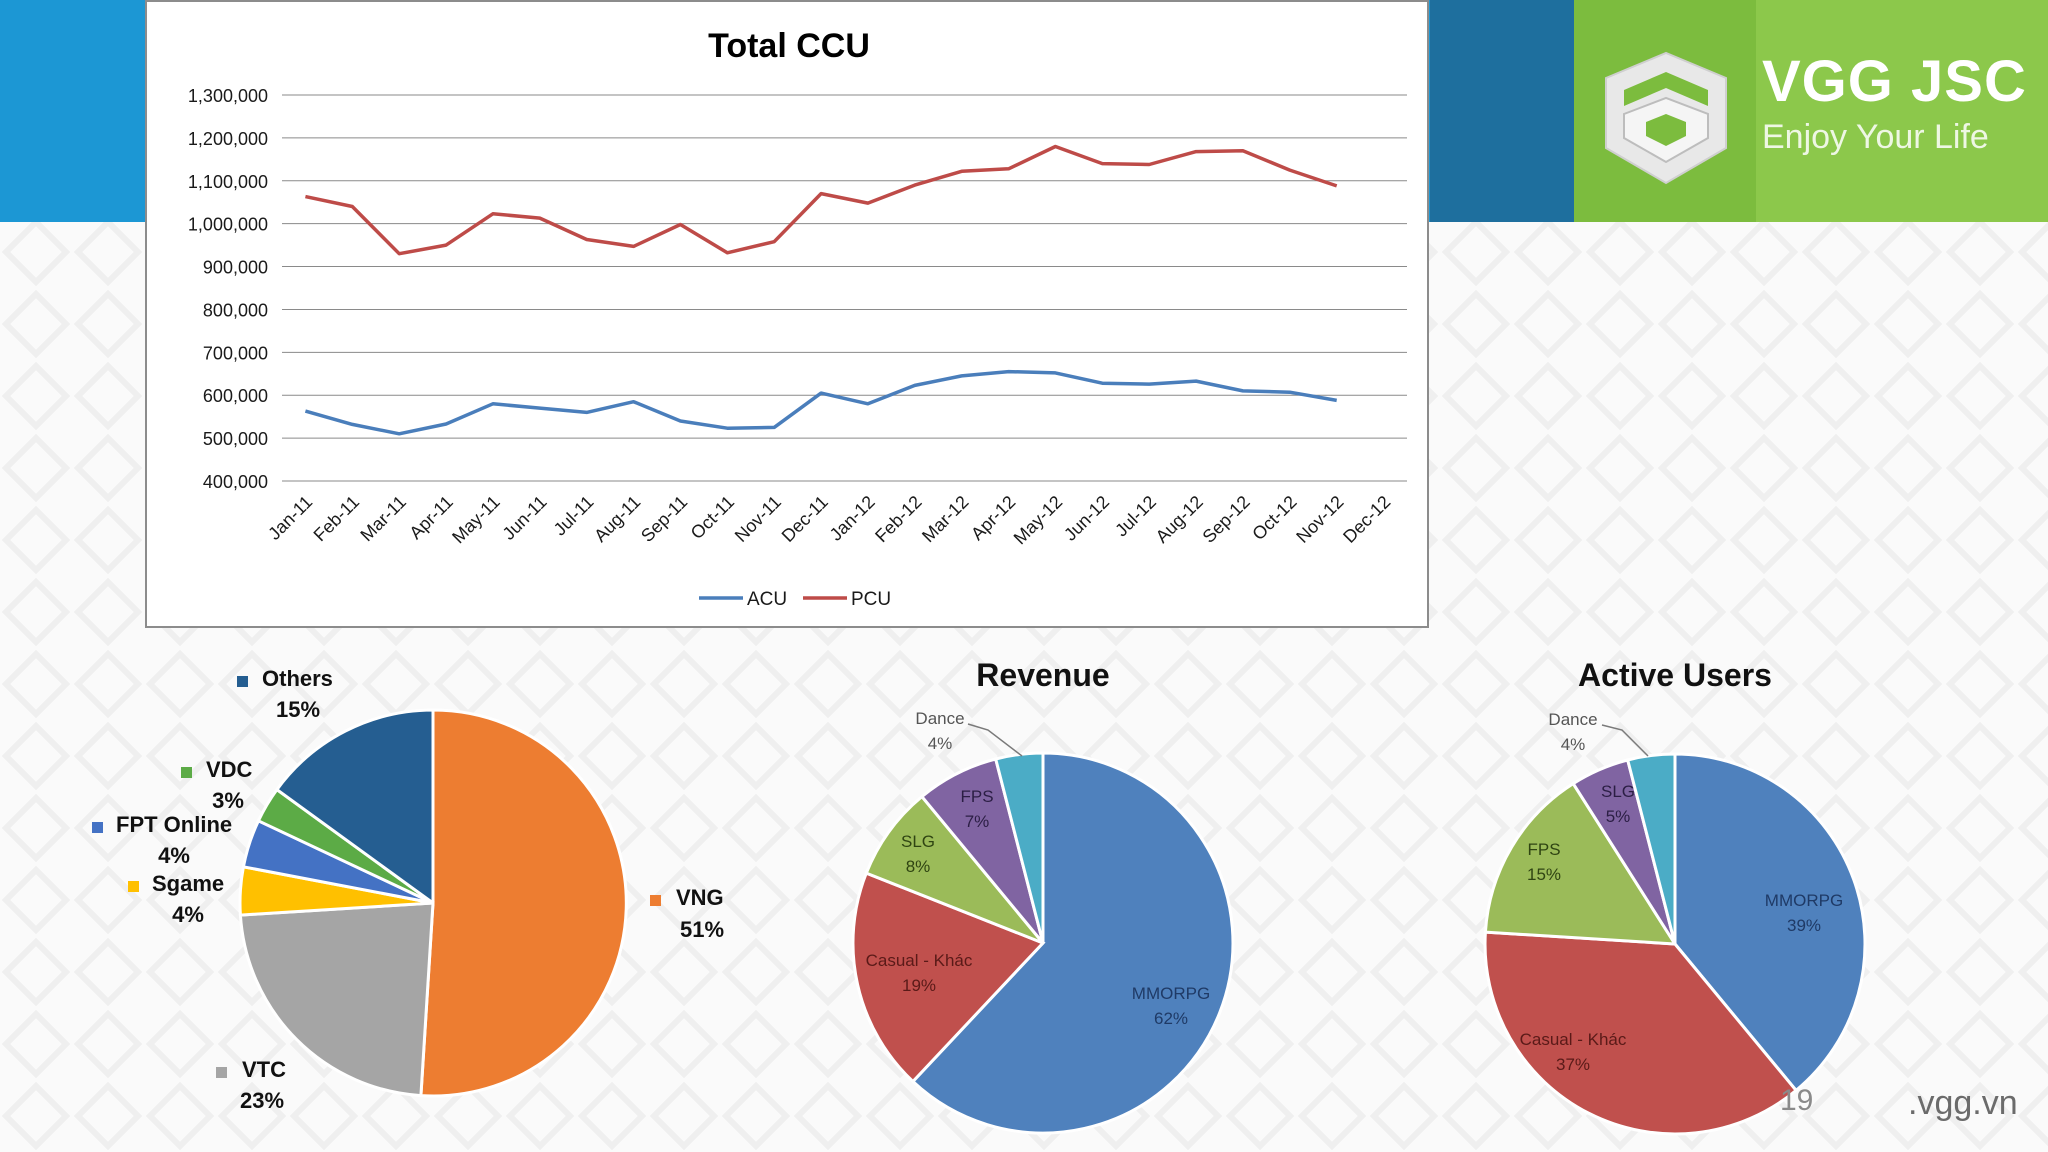  Describe the element at coordinates (188, 883) in the screenshot. I see `pie-label: Sgame` at that location.